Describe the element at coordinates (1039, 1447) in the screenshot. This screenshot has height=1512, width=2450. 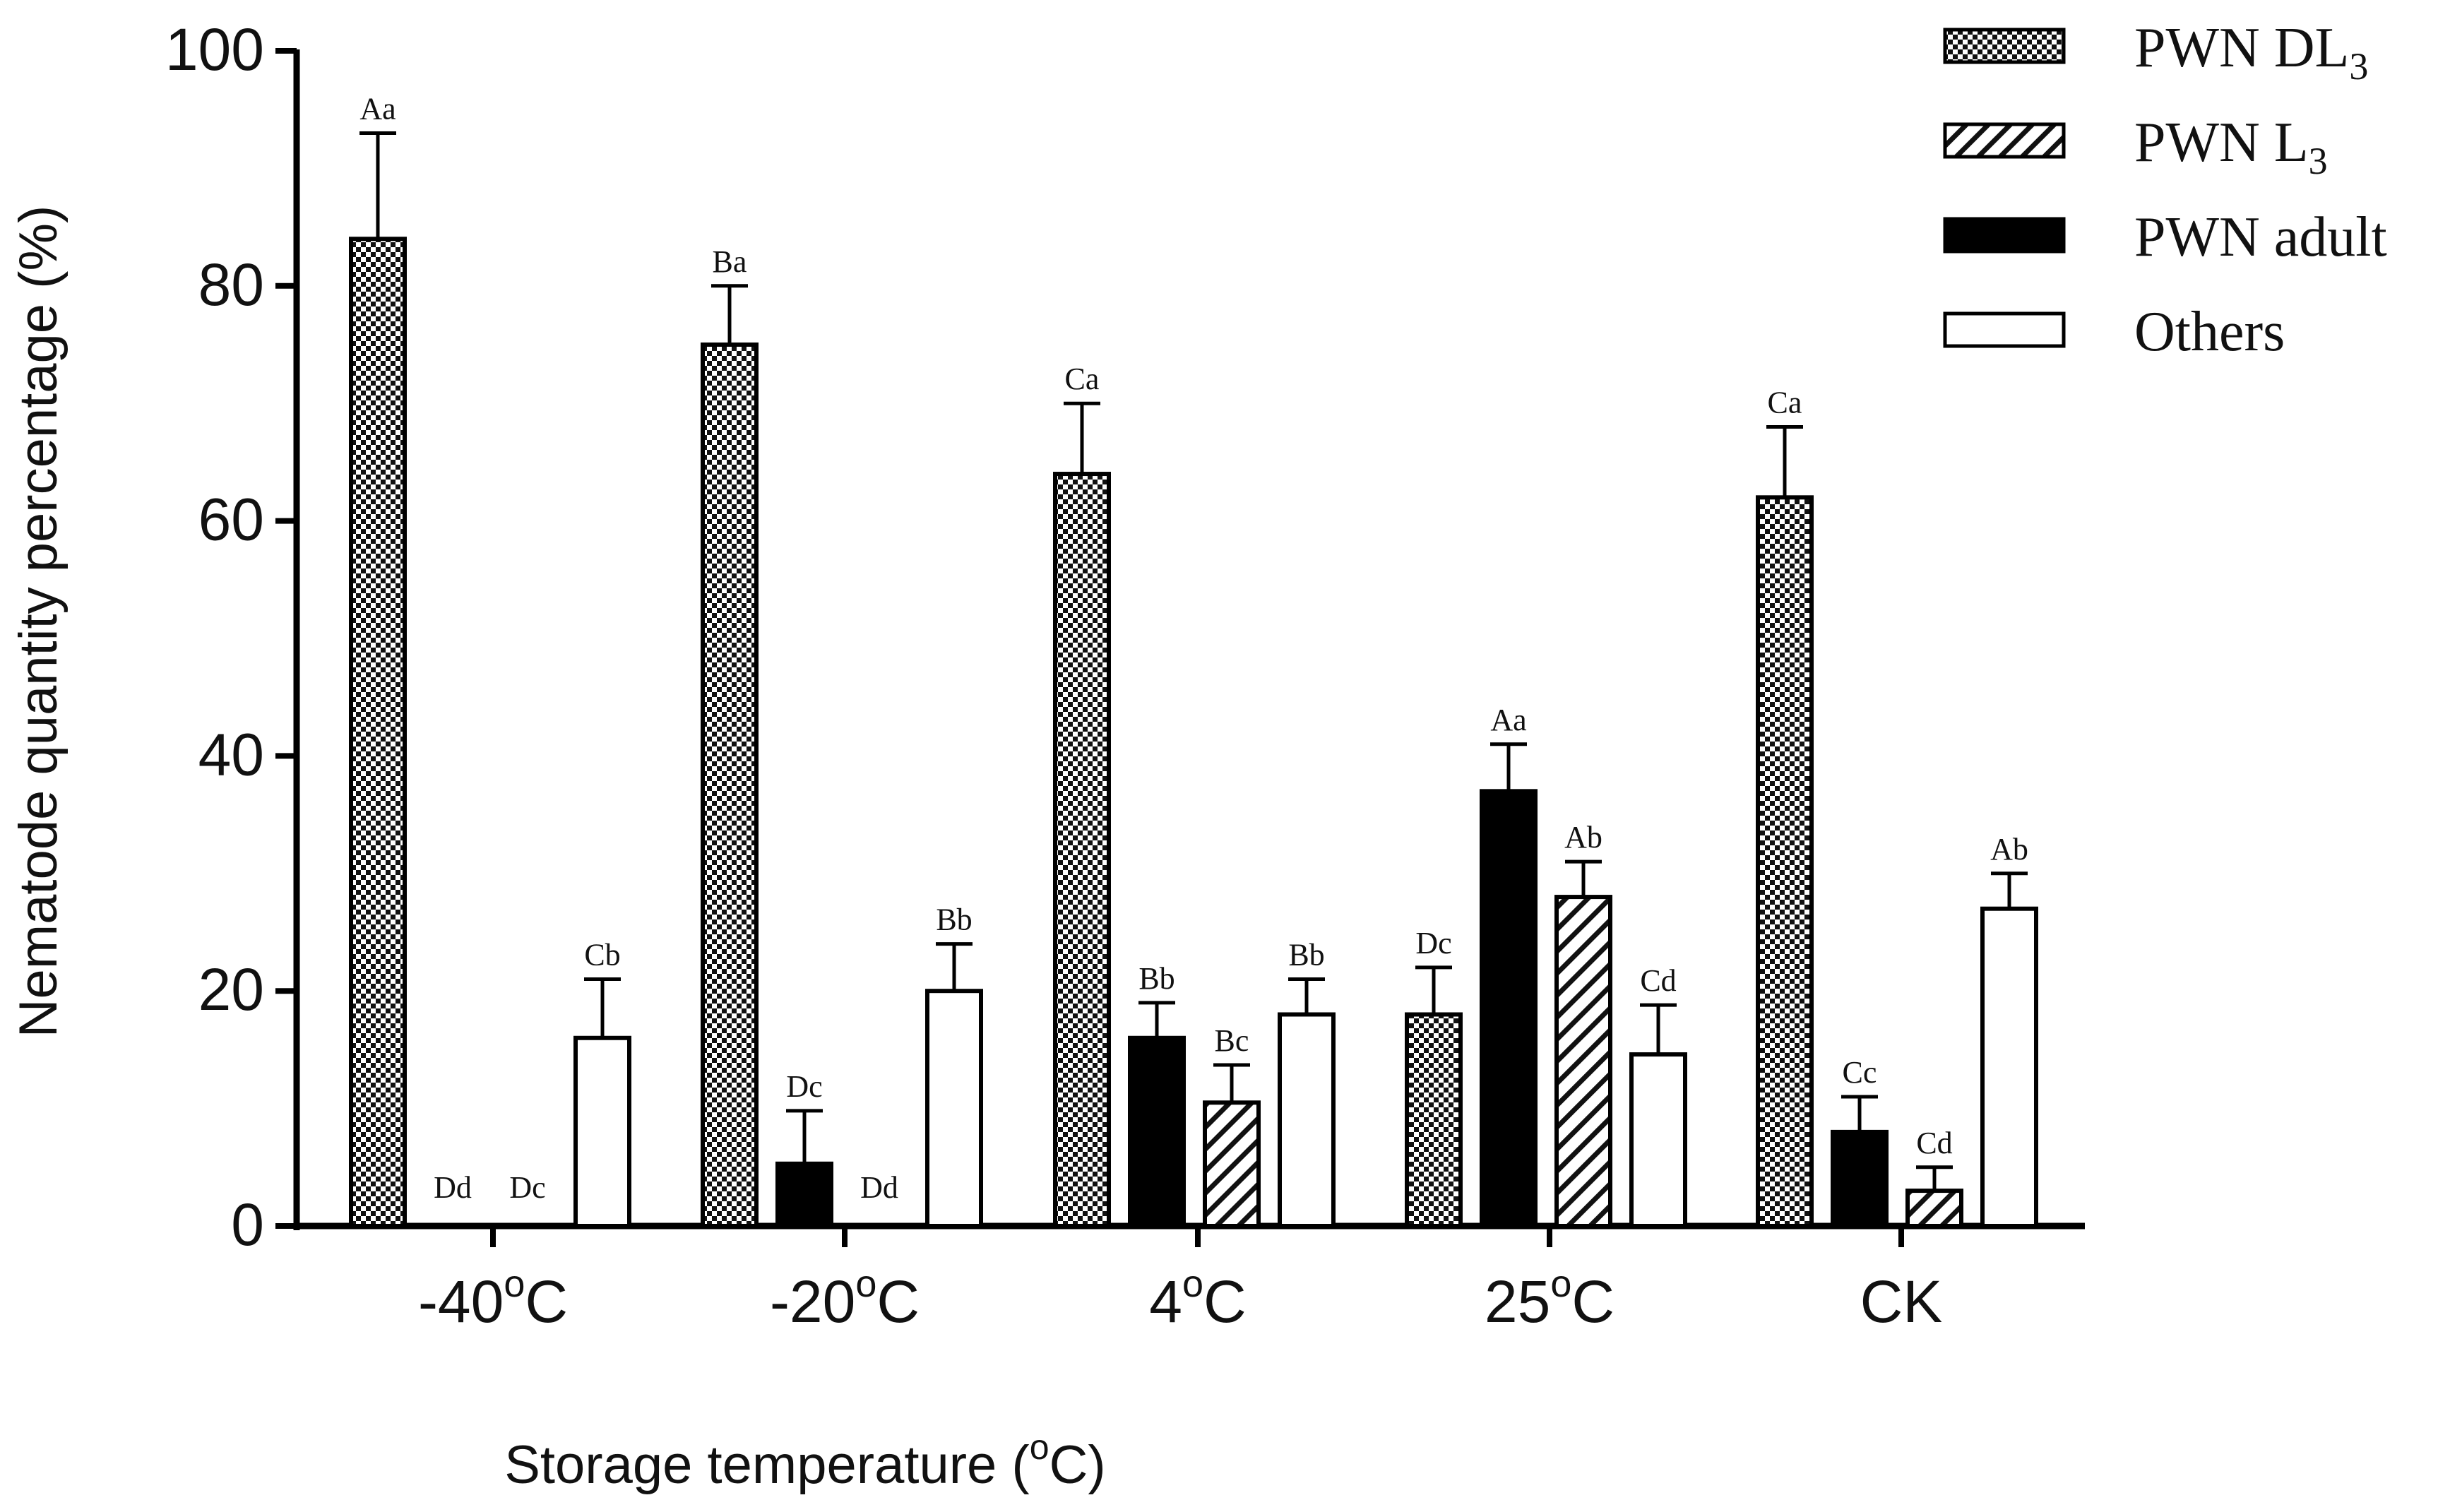
I see `x-axis-title-sup: o` at that location.